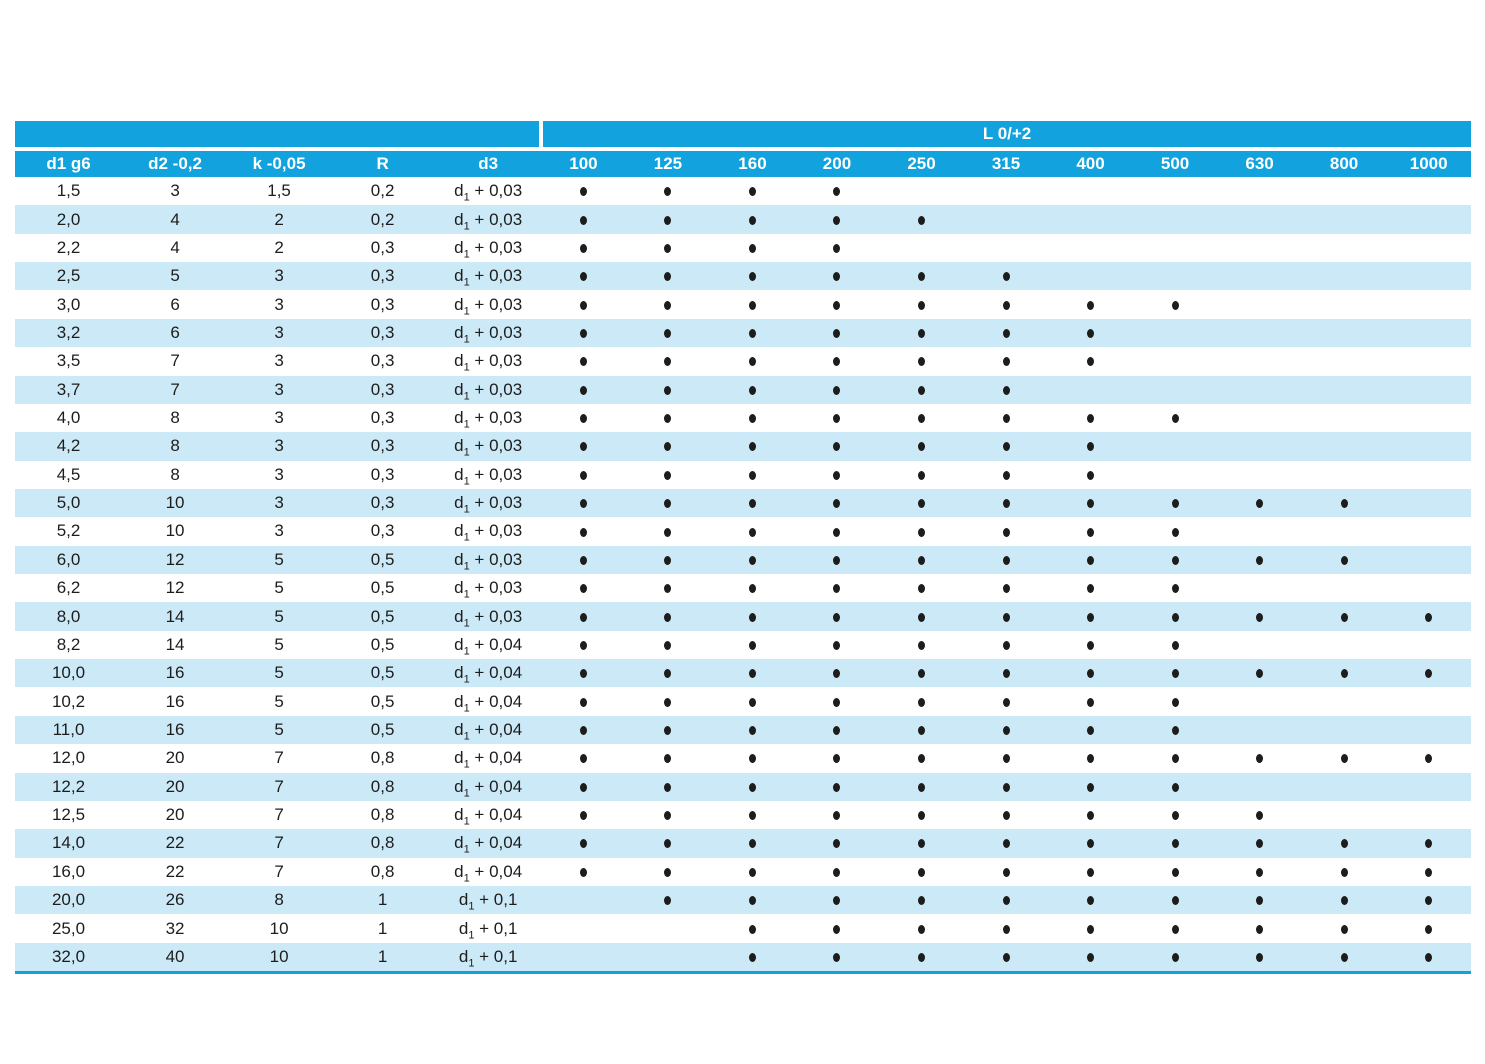  What do you see at coordinates (752, 163) in the screenshot?
I see `column-header-length-160: 160` at bounding box center [752, 163].